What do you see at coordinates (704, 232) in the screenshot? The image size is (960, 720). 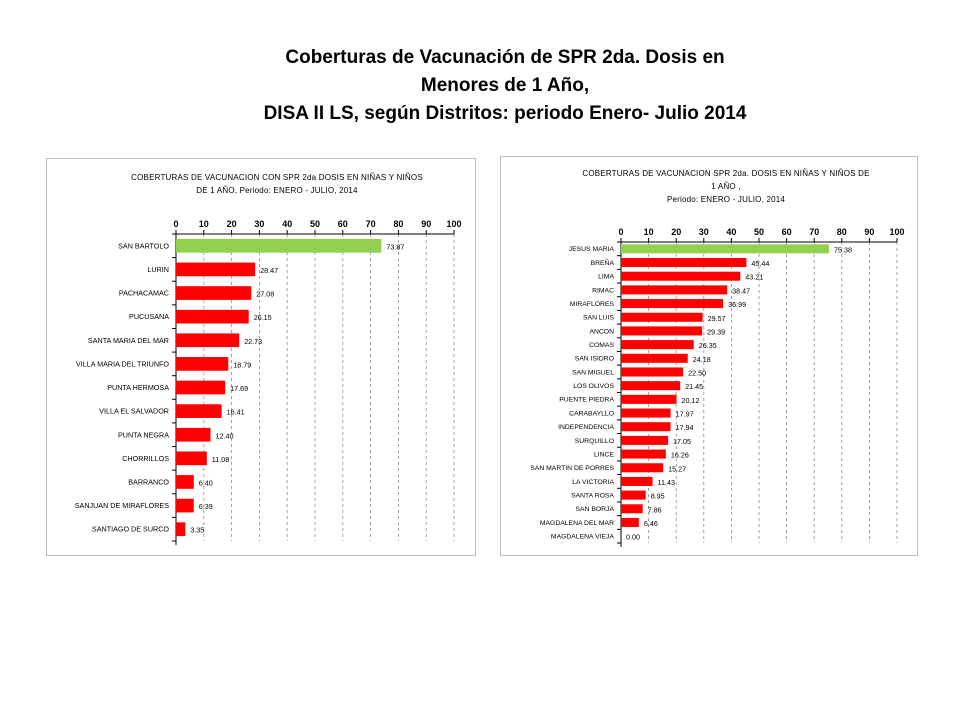 I see `chart-right-tick-label: 30` at bounding box center [704, 232].